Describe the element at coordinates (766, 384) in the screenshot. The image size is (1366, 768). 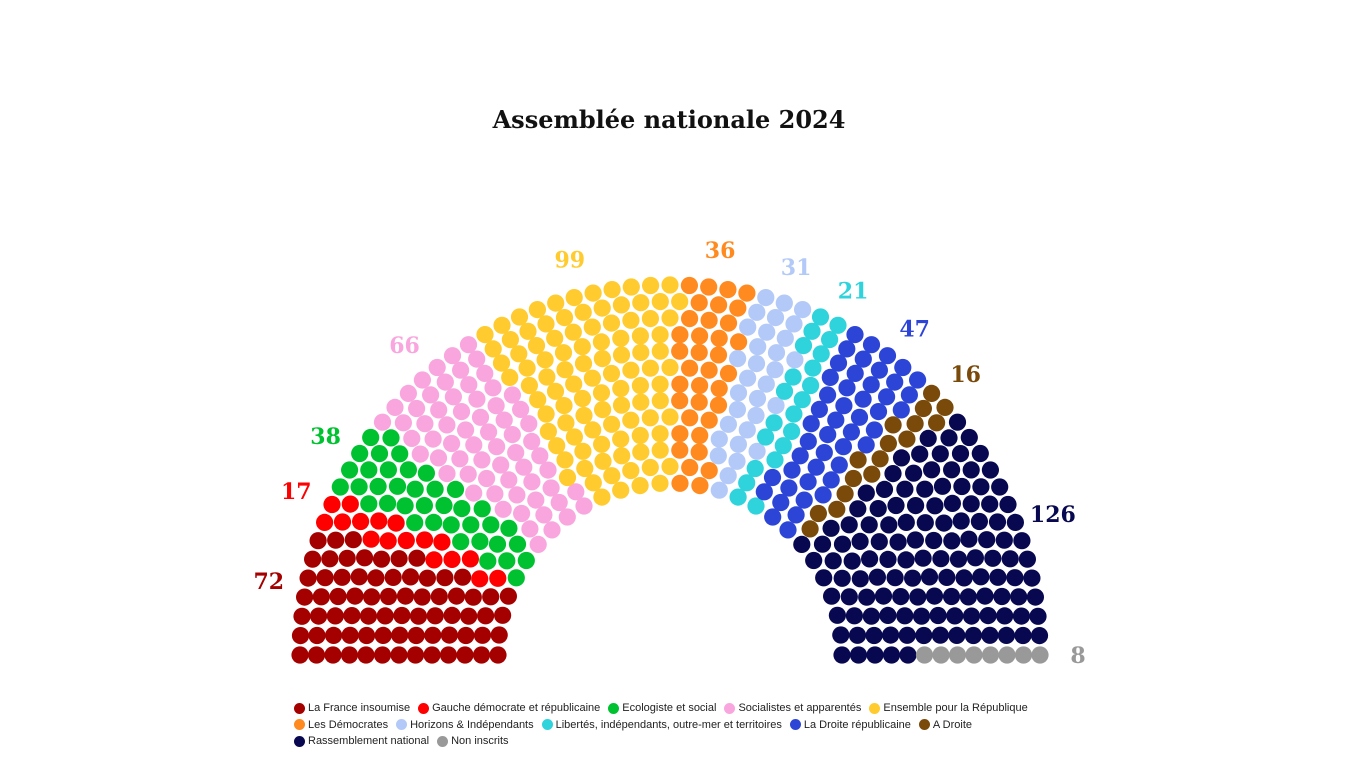
I see `seat-horizons-independants` at that location.